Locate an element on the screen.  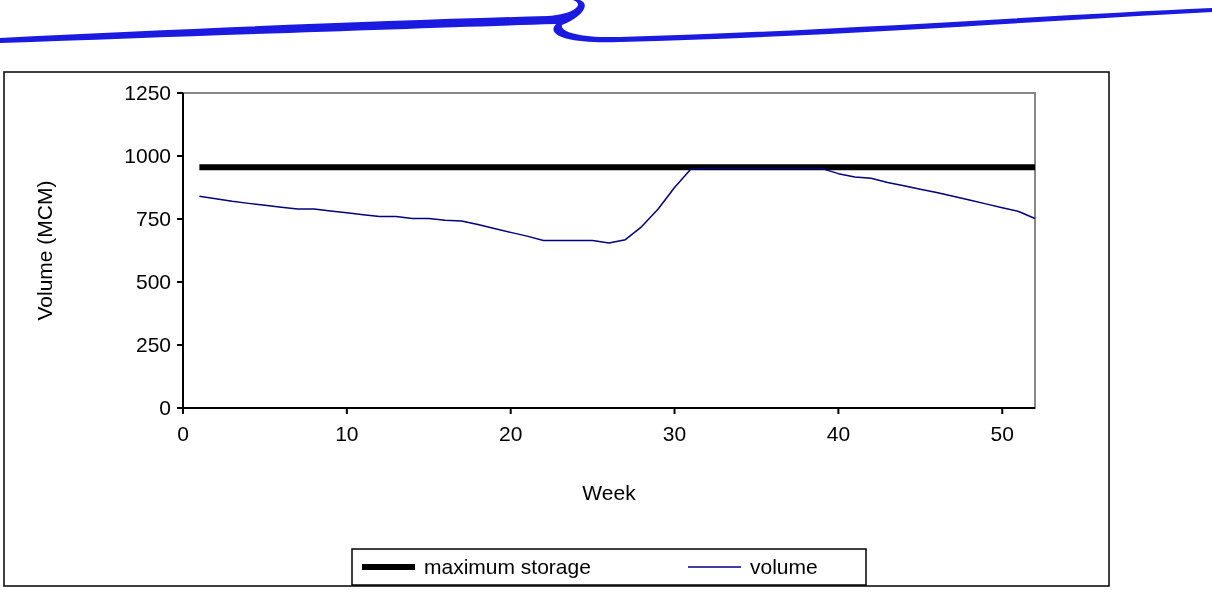
y-tick-label: 750 is located at coordinates (153, 219).